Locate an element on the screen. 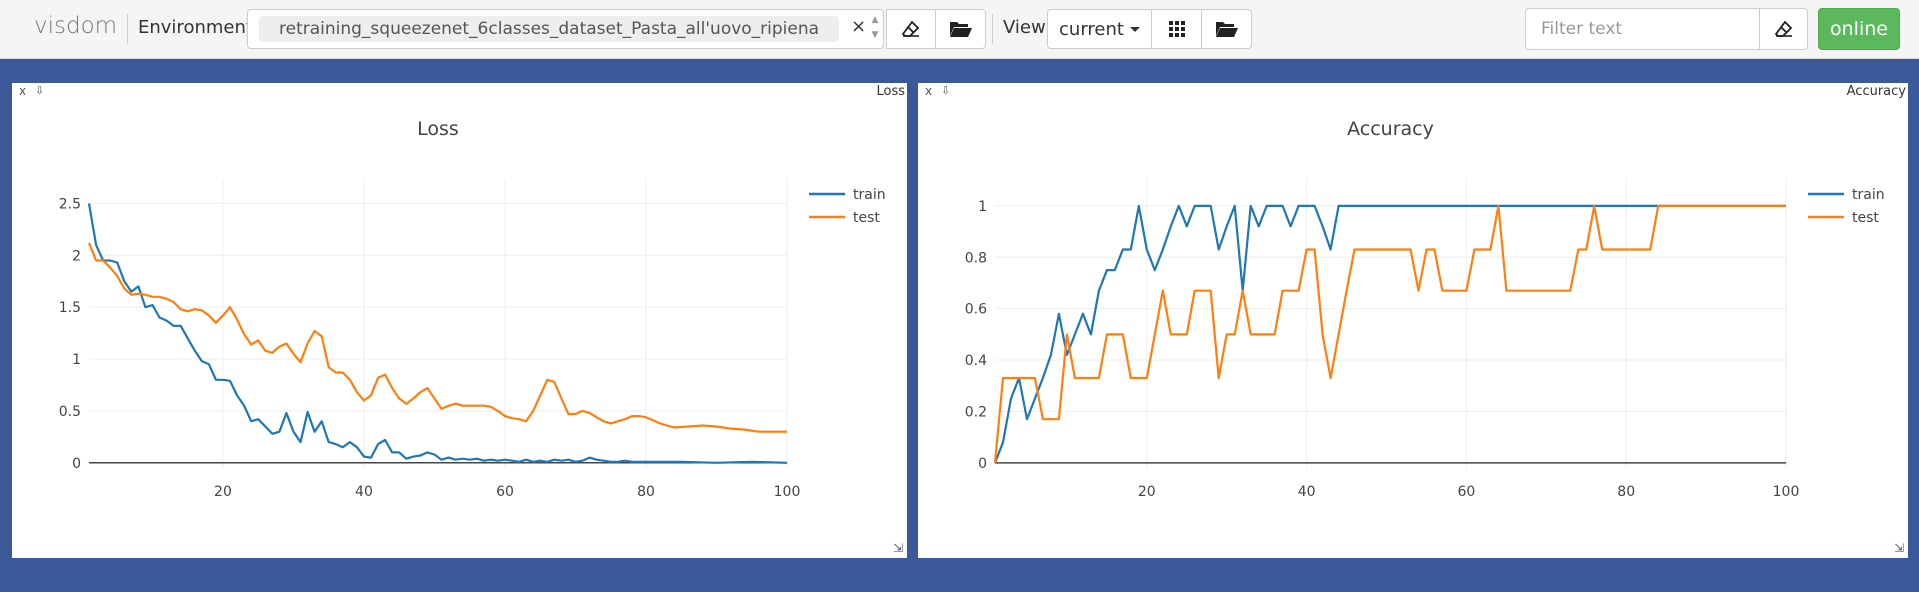 The height and width of the screenshot is (592, 1919). y-tick-label: 0.2 is located at coordinates (976, 412).